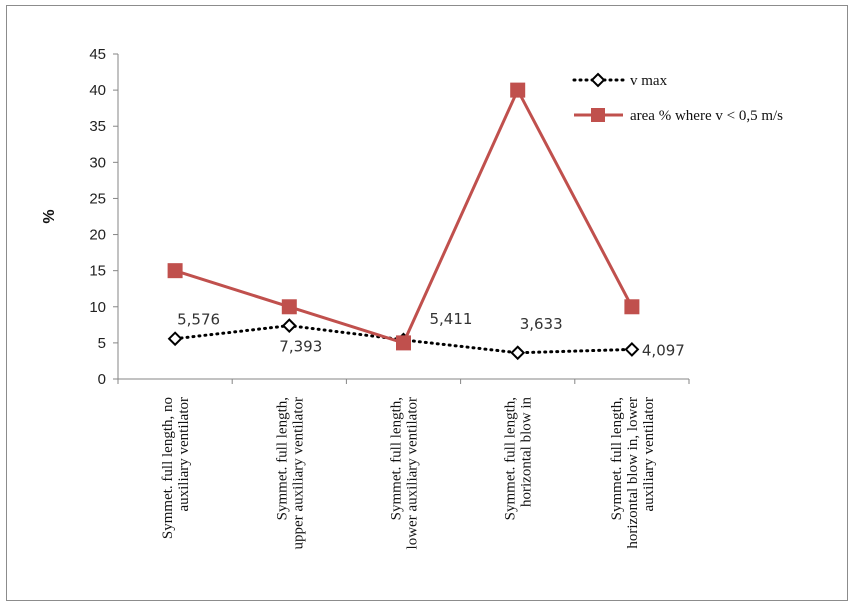 The height and width of the screenshot is (605, 853). What do you see at coordinates (102, 343) in the screenshot?
I see `y-tick-label: 5` at bounding box center [102, 343].